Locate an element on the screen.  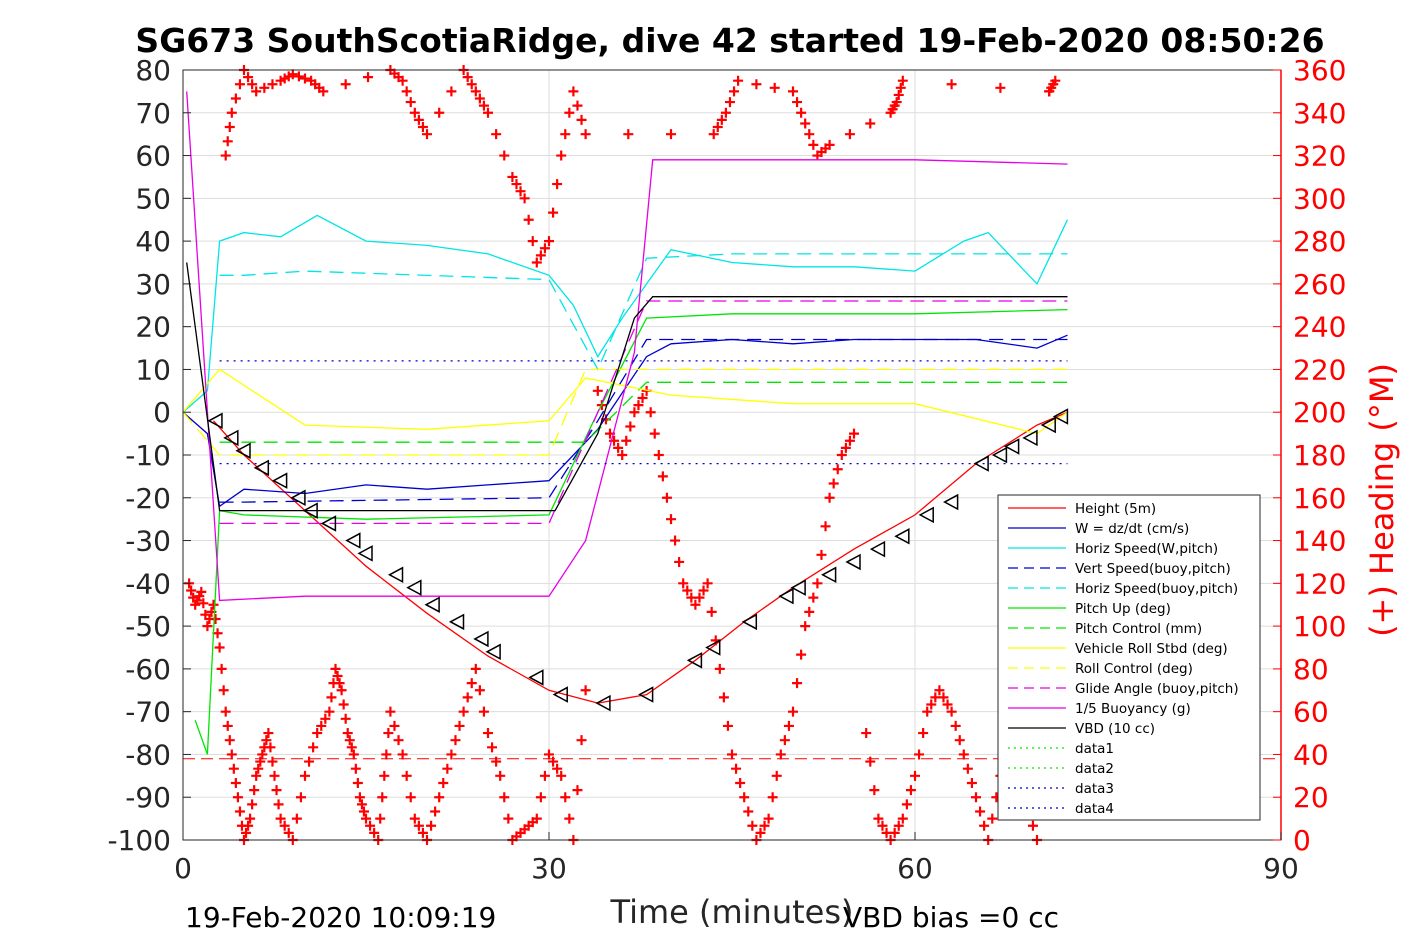
legend-label: Height (5m) is located at coordinates (1115, 509).